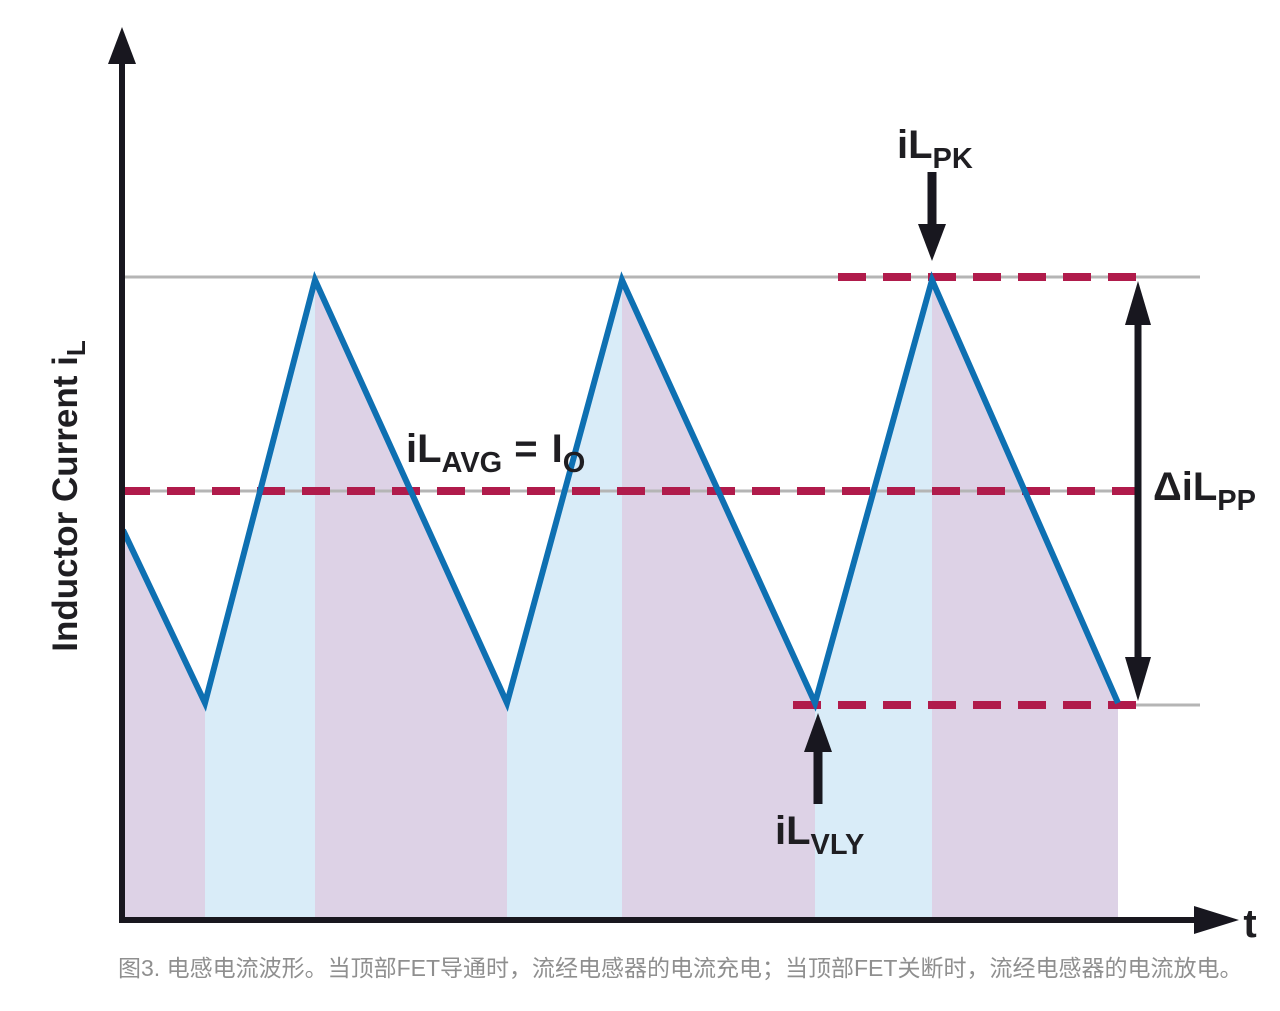 The image size is (1280, 1011). What do you see at coordinates (935, 149) in the screenshot?
I see `peak-label: iLPK` at bounding box center [935, 149].